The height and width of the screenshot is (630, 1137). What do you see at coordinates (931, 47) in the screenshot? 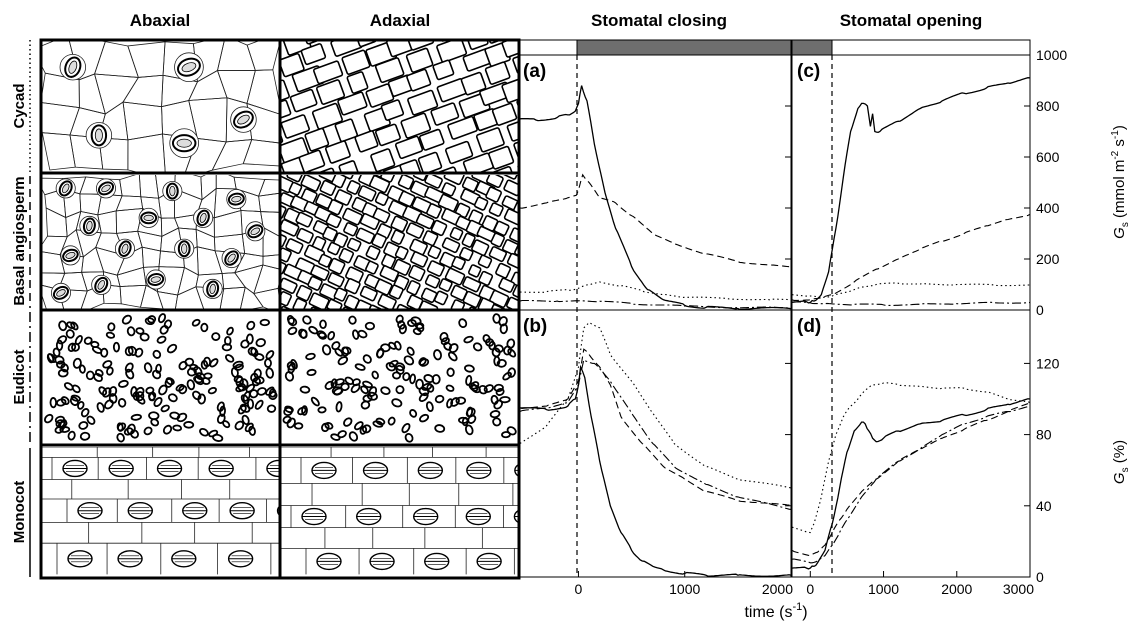
I see `opening-light-bar-white` at bounding box center [931, 47].